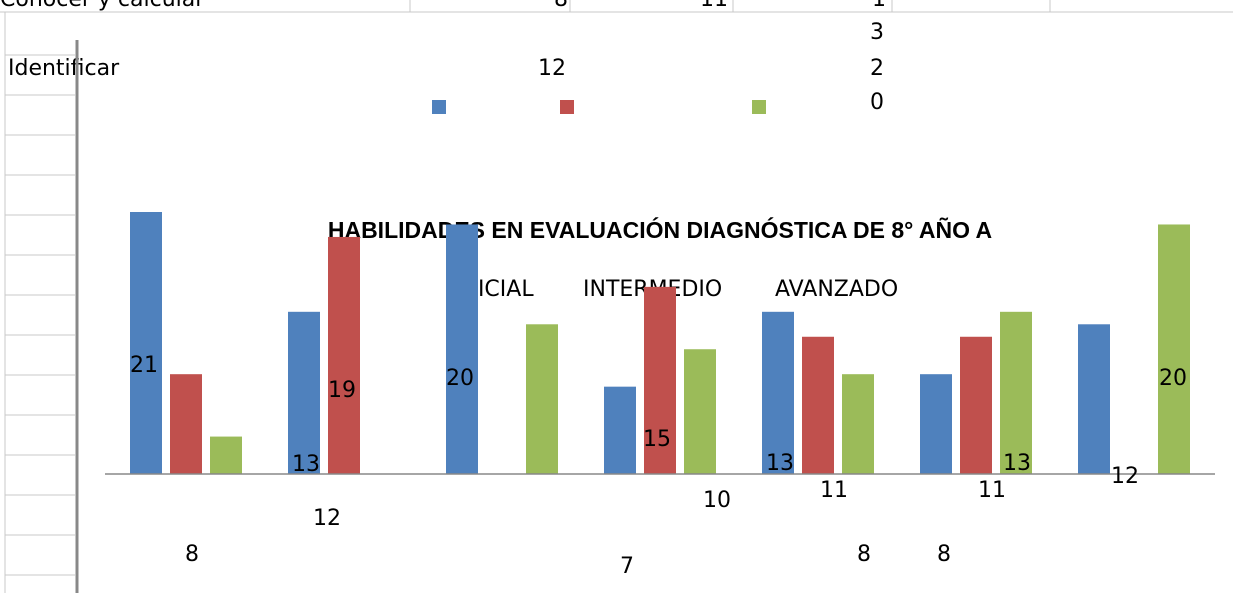 Image resolution: width=1233 pixels, height=593 pixels. What do you see at coordinates (714, 6) in the screenshot?
I see `cell: 11` at bounding box center [714, 6].